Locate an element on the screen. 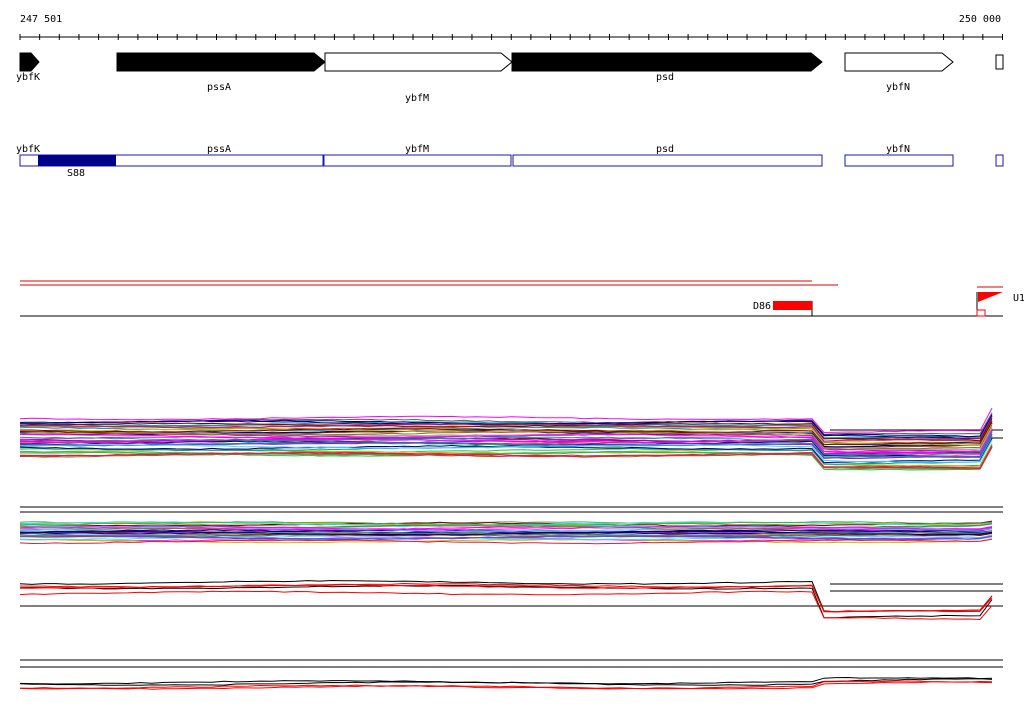 The image size is (1024, 714). box-label: ybfN is located at coordinates (898, 149).